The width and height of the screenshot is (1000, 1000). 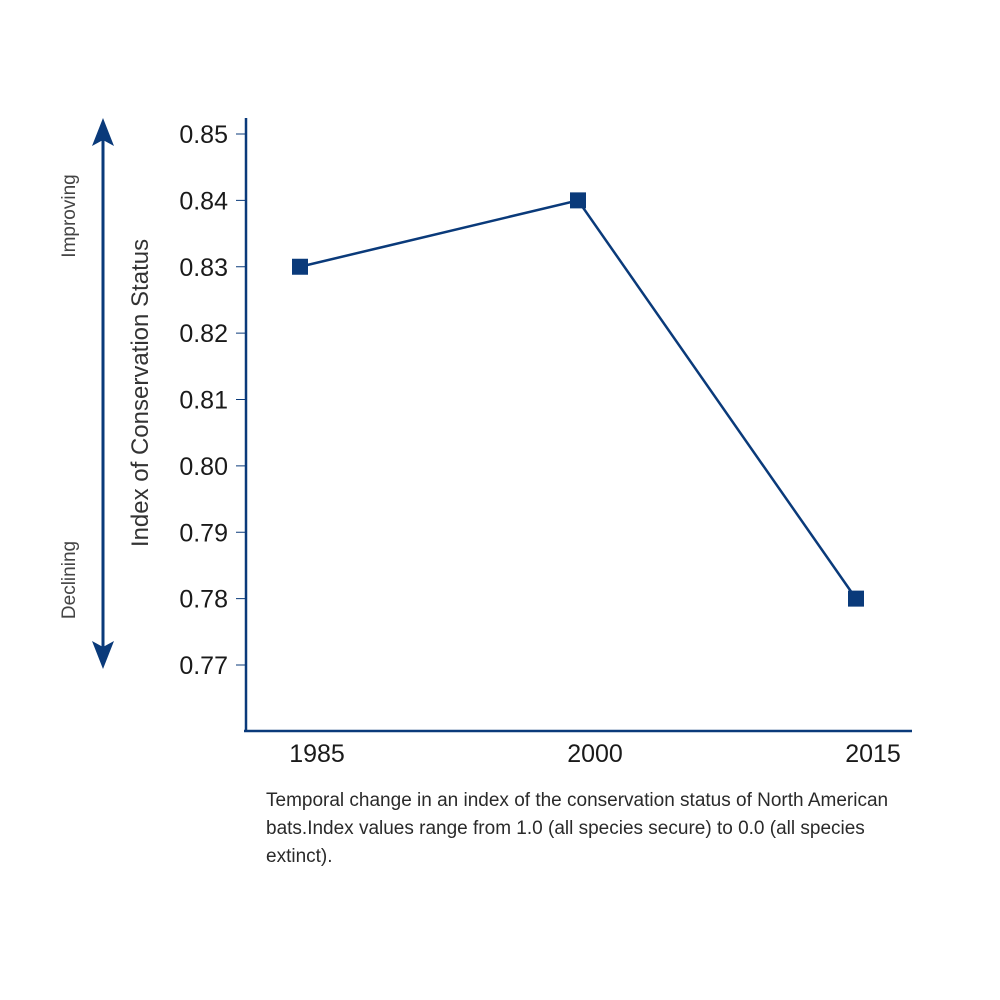 What do you see at coordinates (203, 533) in the screenshot?
I see `y-tick-label: 0.79` at bounding box center [203, 533].